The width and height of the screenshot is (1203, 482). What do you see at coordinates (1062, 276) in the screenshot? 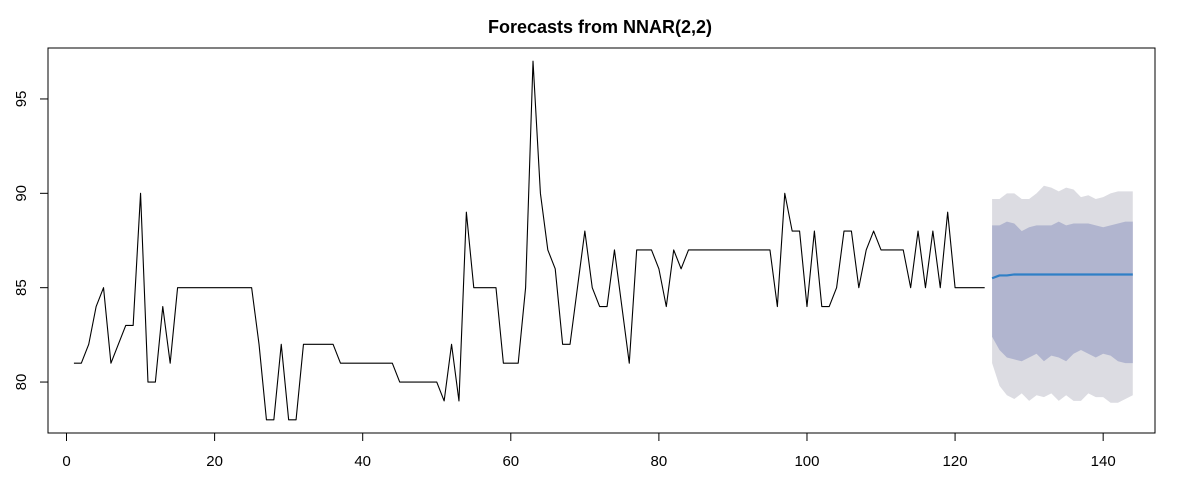
I see `forecast-line` at bounding box center [1062, 276].